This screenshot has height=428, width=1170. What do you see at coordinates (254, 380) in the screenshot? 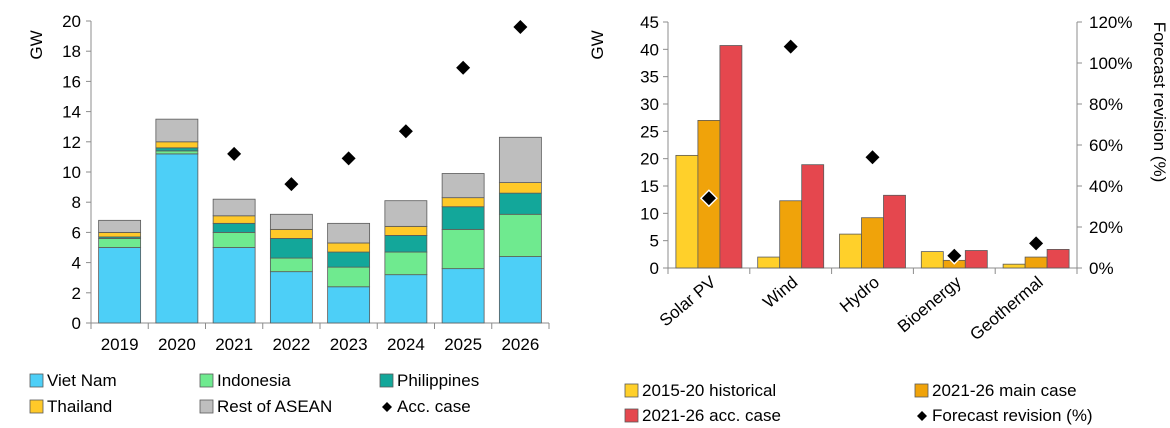
I see `legend-label: Indonesia` at bounding box center [254, 380].